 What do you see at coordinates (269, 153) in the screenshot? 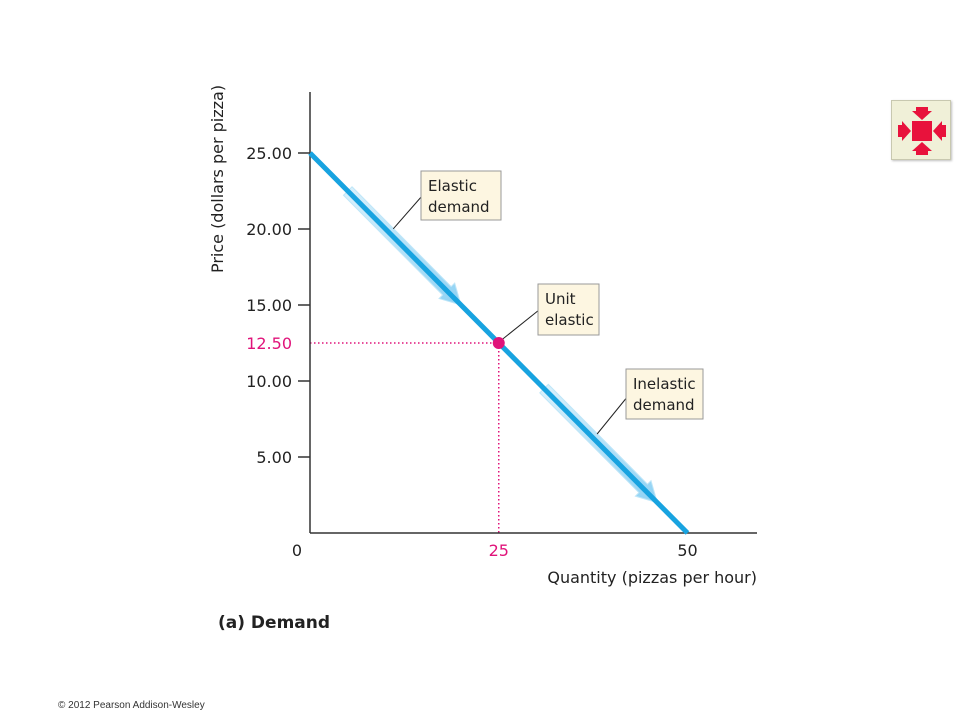
I see `y-tick-label: 25.00` at bounding box center [269, 153].